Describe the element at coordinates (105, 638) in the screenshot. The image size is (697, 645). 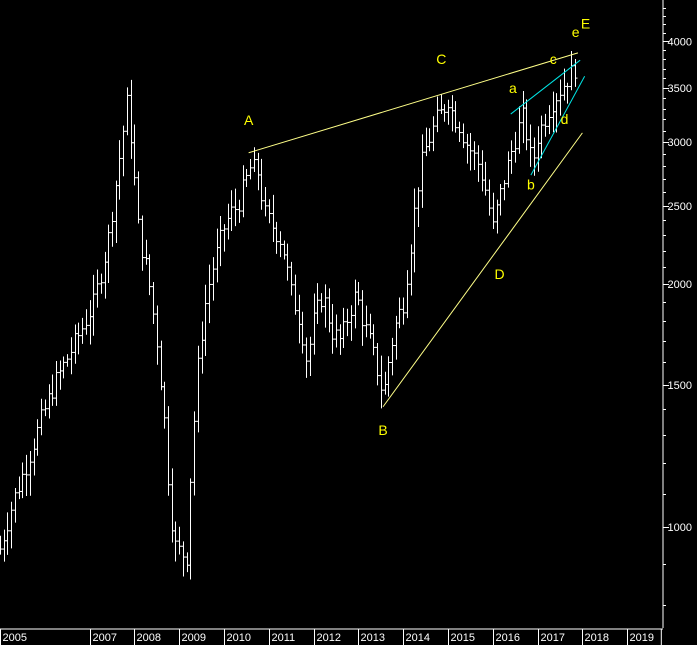
I see `x-tick-label: 2007` at that location.